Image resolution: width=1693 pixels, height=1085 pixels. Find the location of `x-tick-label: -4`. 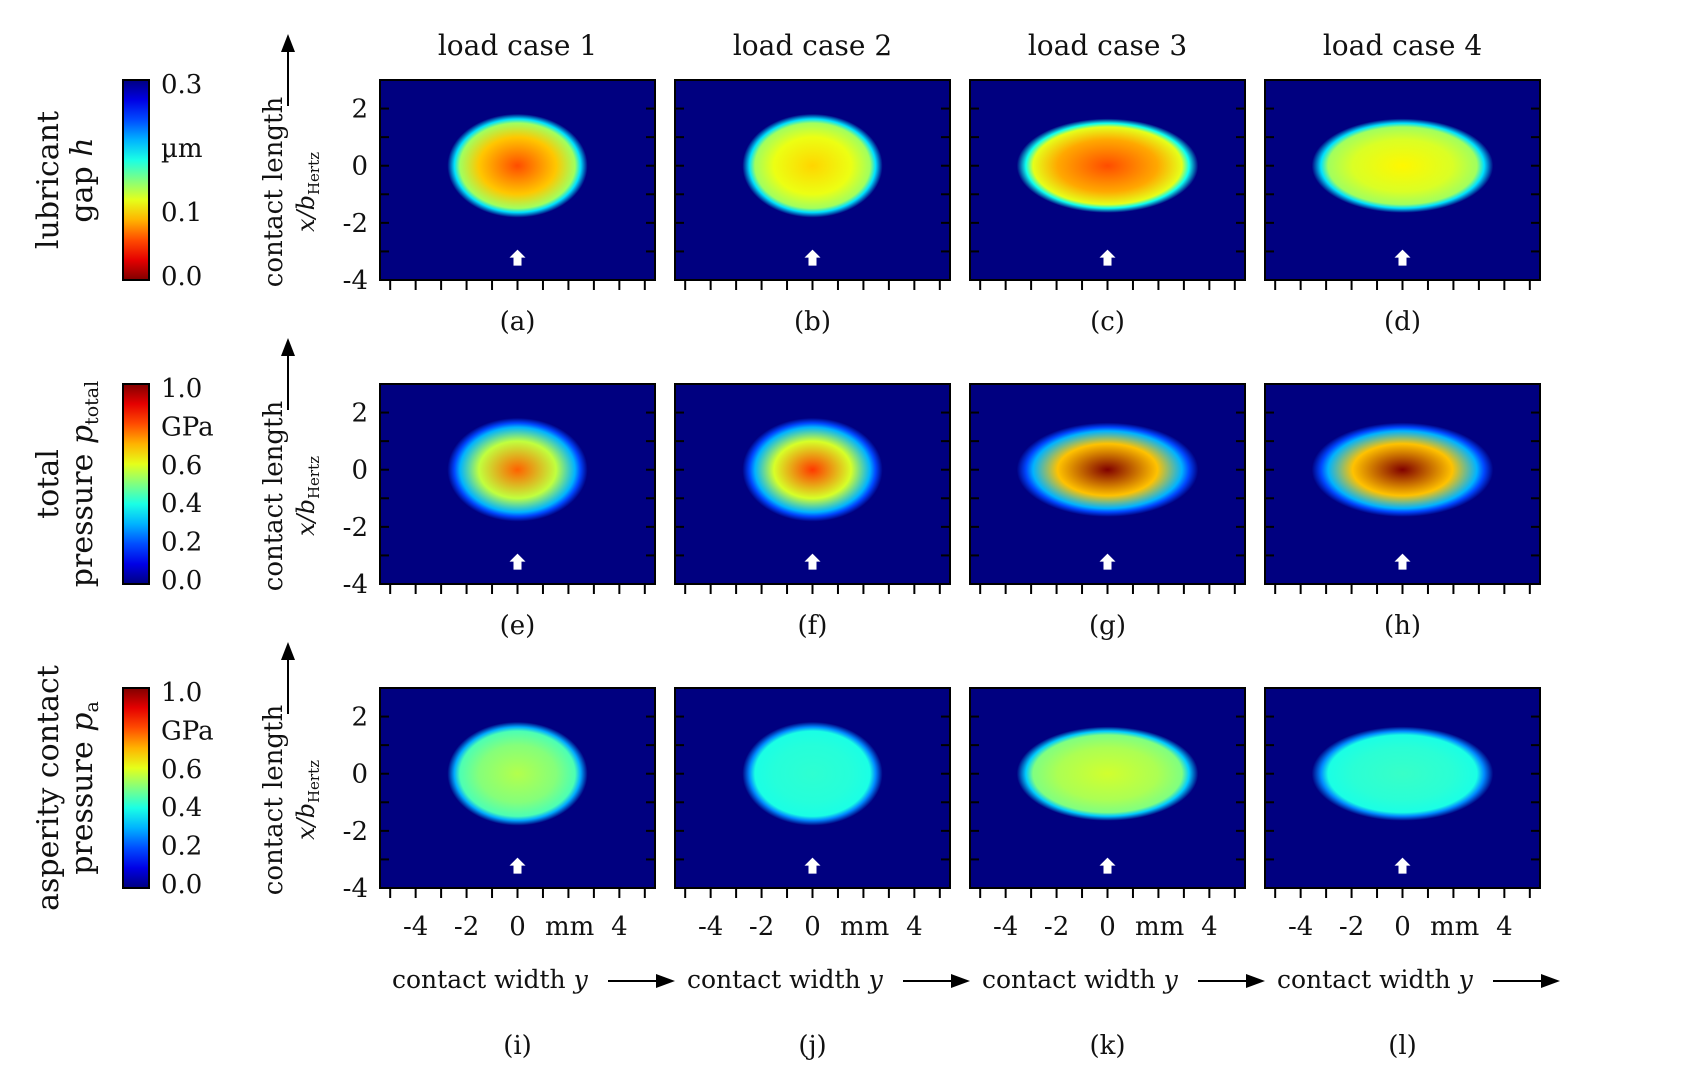

x-tick-label: -4 is located at coordinates (1005, 927).